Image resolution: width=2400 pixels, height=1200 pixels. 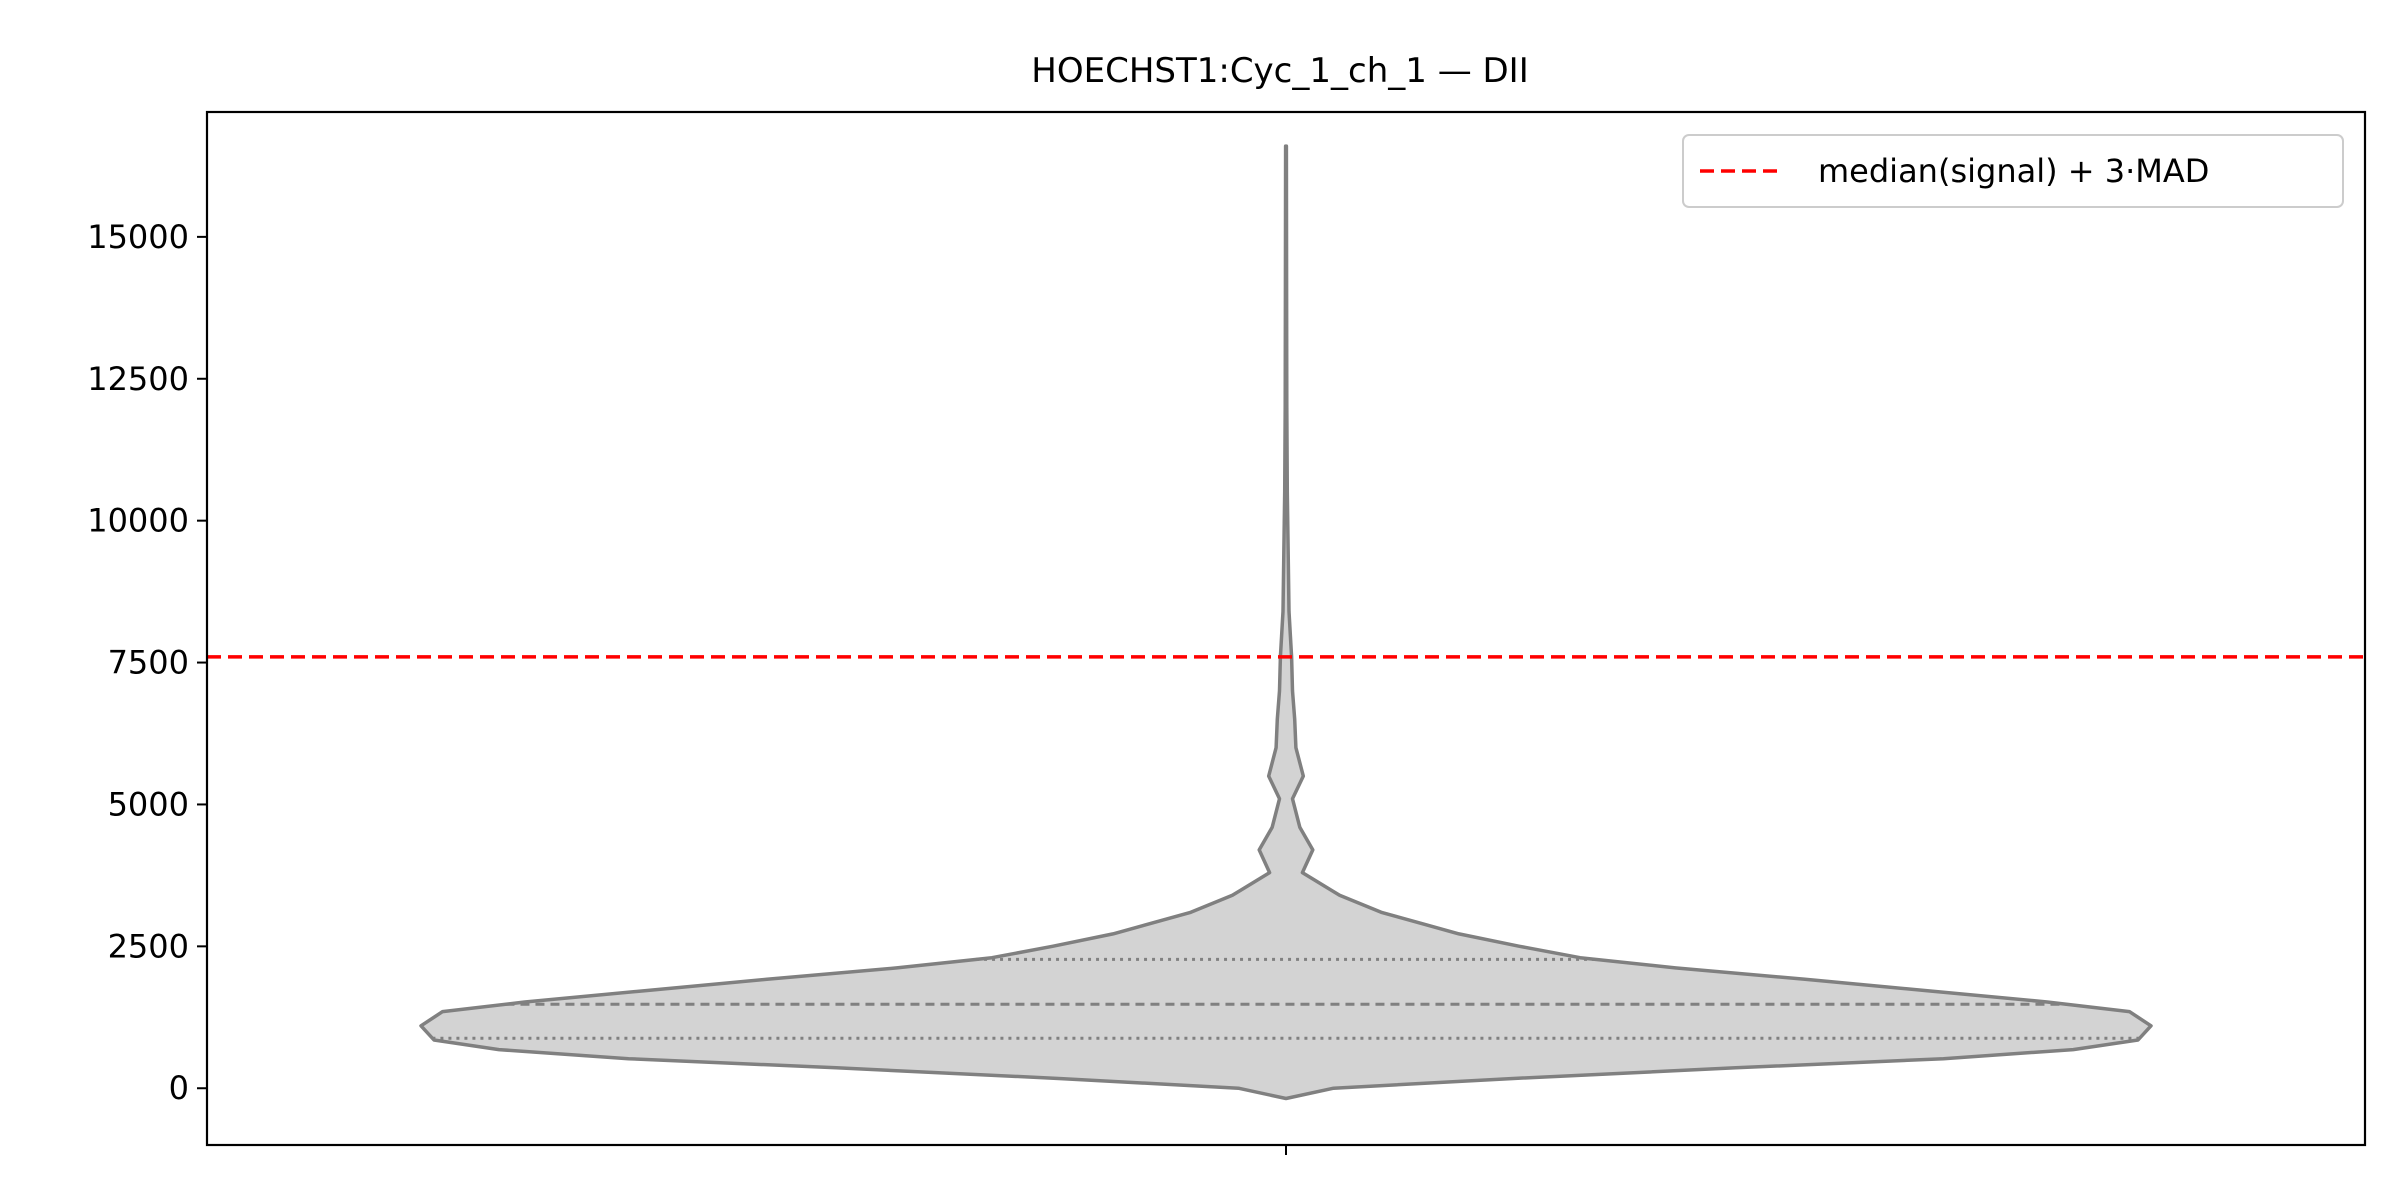 I want to click on y-tick-label: 12500, so click(x=138, y=379).